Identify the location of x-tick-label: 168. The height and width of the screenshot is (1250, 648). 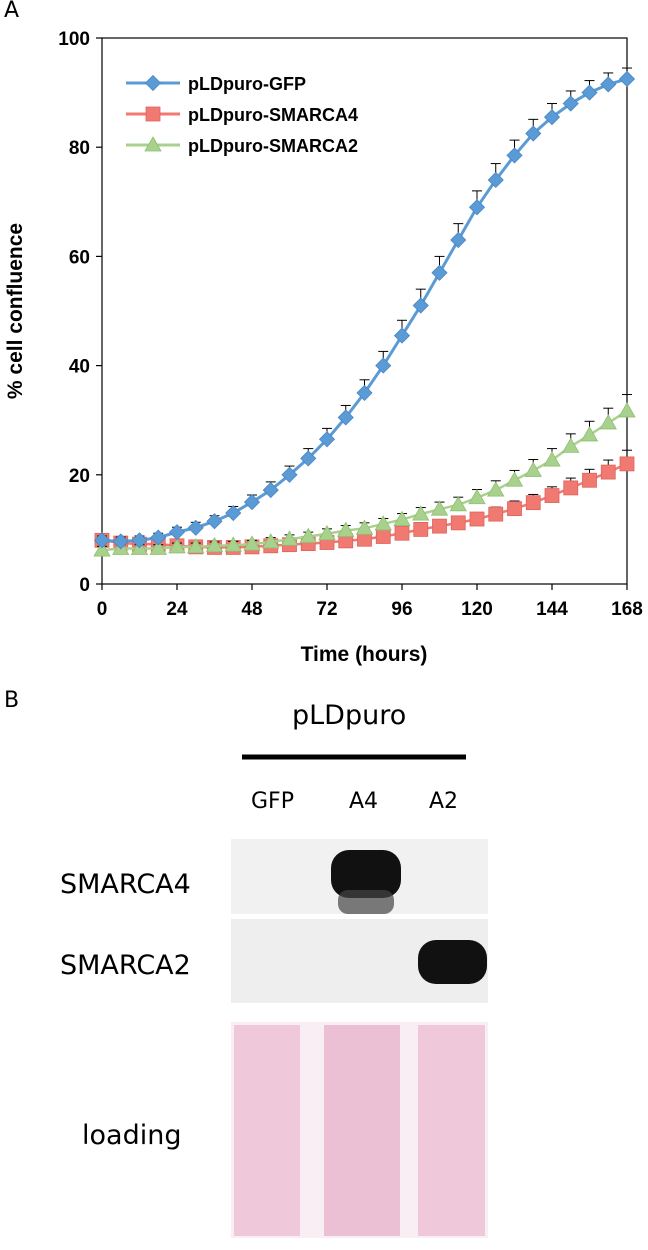
(627, 609).